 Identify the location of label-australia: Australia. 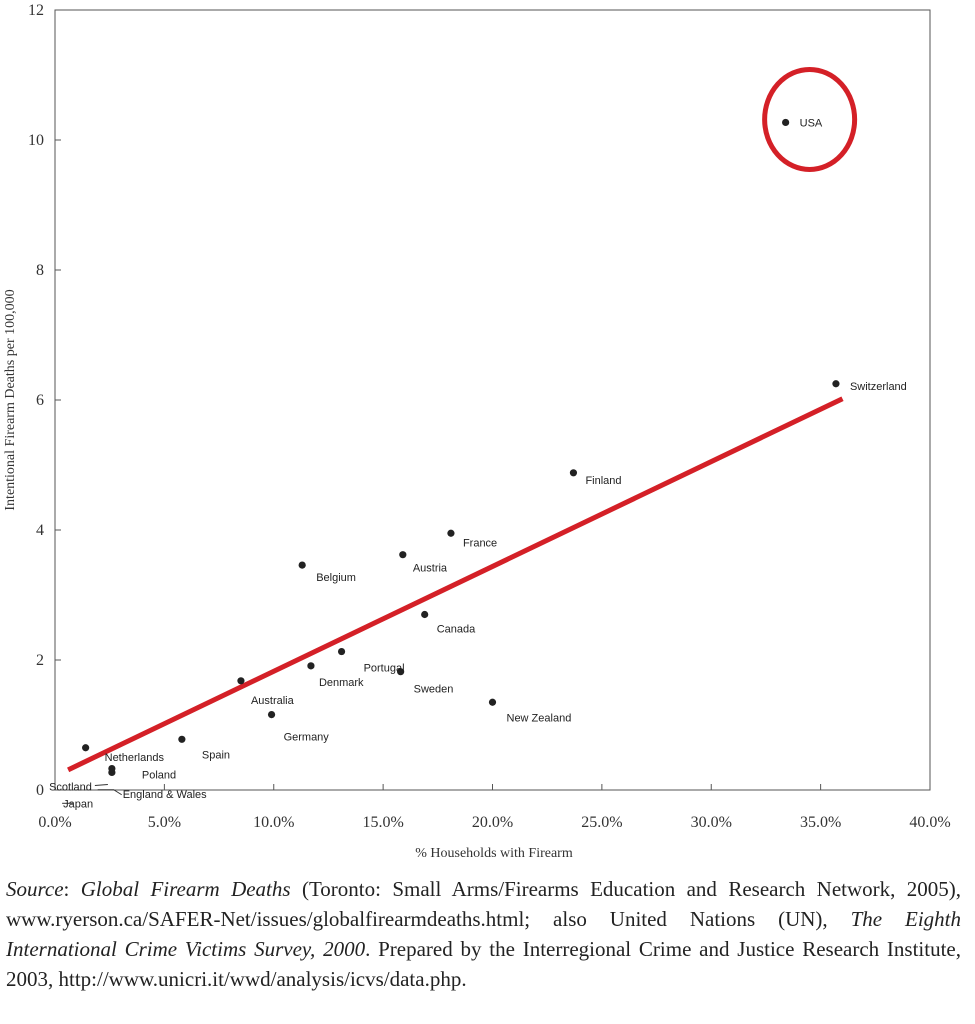
(273, 701).